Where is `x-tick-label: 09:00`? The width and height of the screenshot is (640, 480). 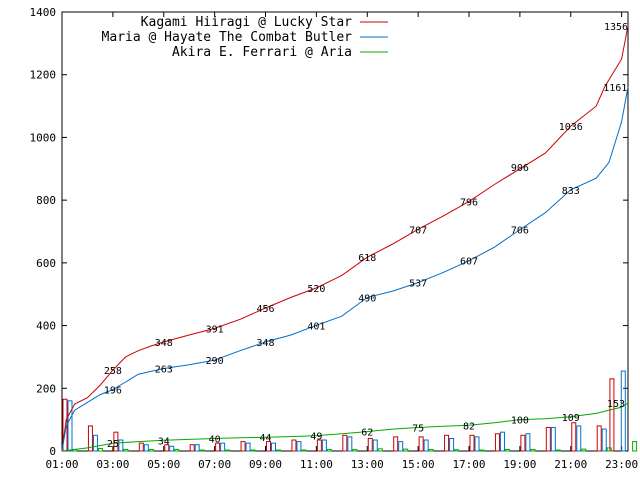 x-tick-label: 09:00 is located at coordinates (265, 464).